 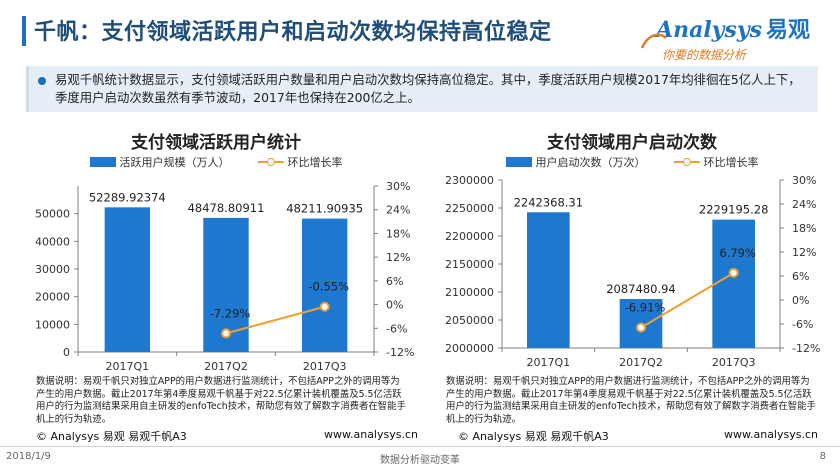 I want to click on source-right: © Analysys 易观 易观千帆A3, so click(x=533, y=436).